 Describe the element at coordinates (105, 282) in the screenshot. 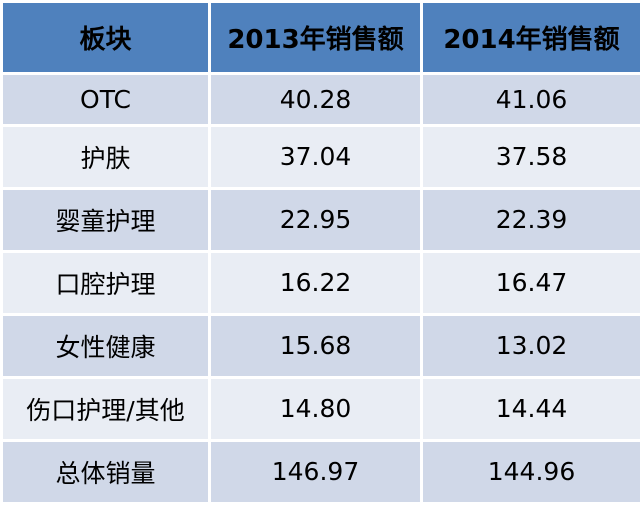

I see `category-cell: 口腔护理` at that location.